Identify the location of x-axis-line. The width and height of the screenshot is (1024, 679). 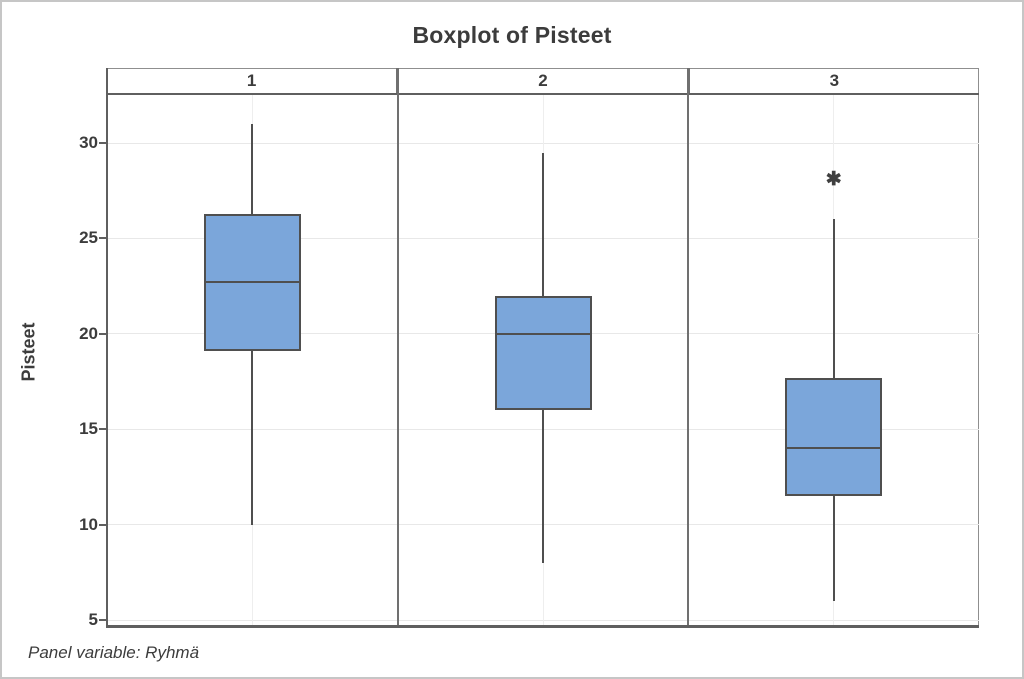
(543, 626).